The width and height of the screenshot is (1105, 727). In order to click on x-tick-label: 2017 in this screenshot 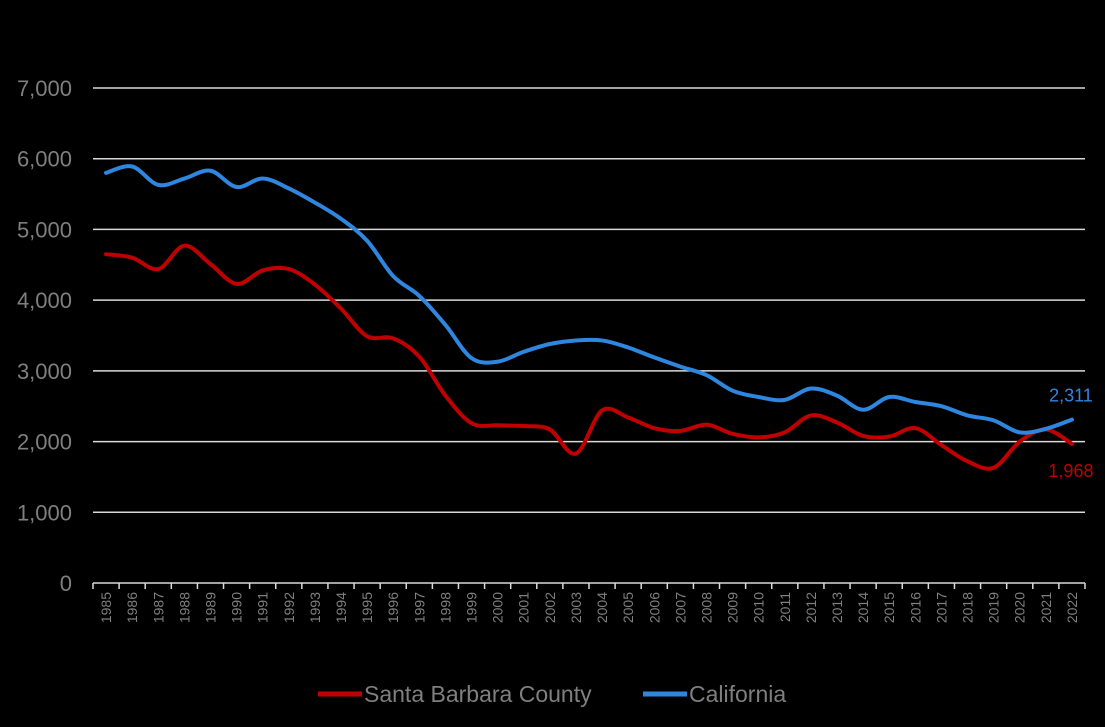, I will do `click(941, 607)`.